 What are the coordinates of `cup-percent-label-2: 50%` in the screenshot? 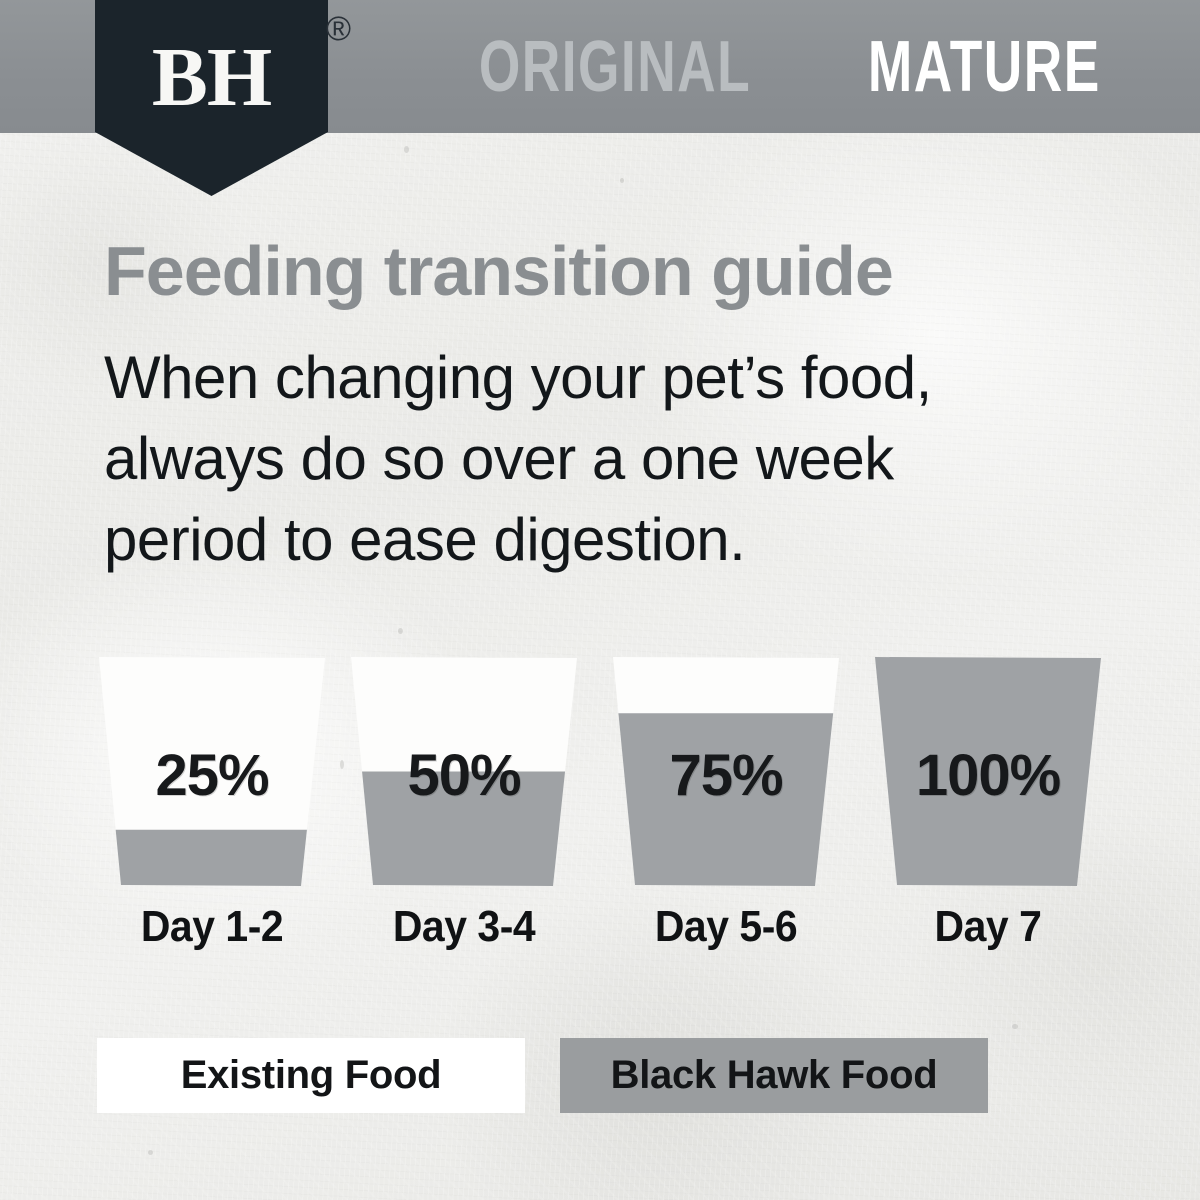 It's located at (464, 775).